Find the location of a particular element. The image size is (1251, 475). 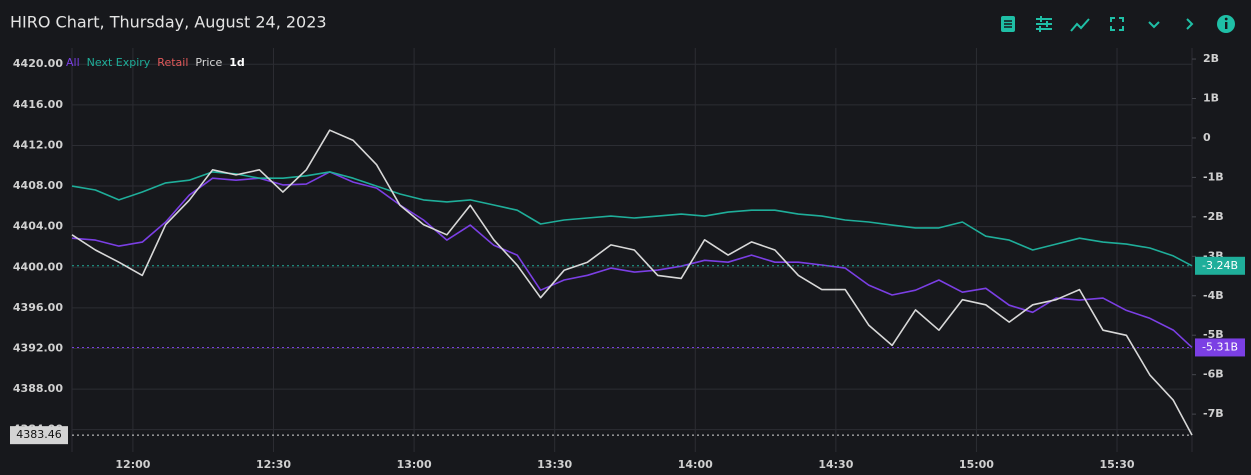

y-tick-label: 4392.00 is located at coordinates (38, 347).